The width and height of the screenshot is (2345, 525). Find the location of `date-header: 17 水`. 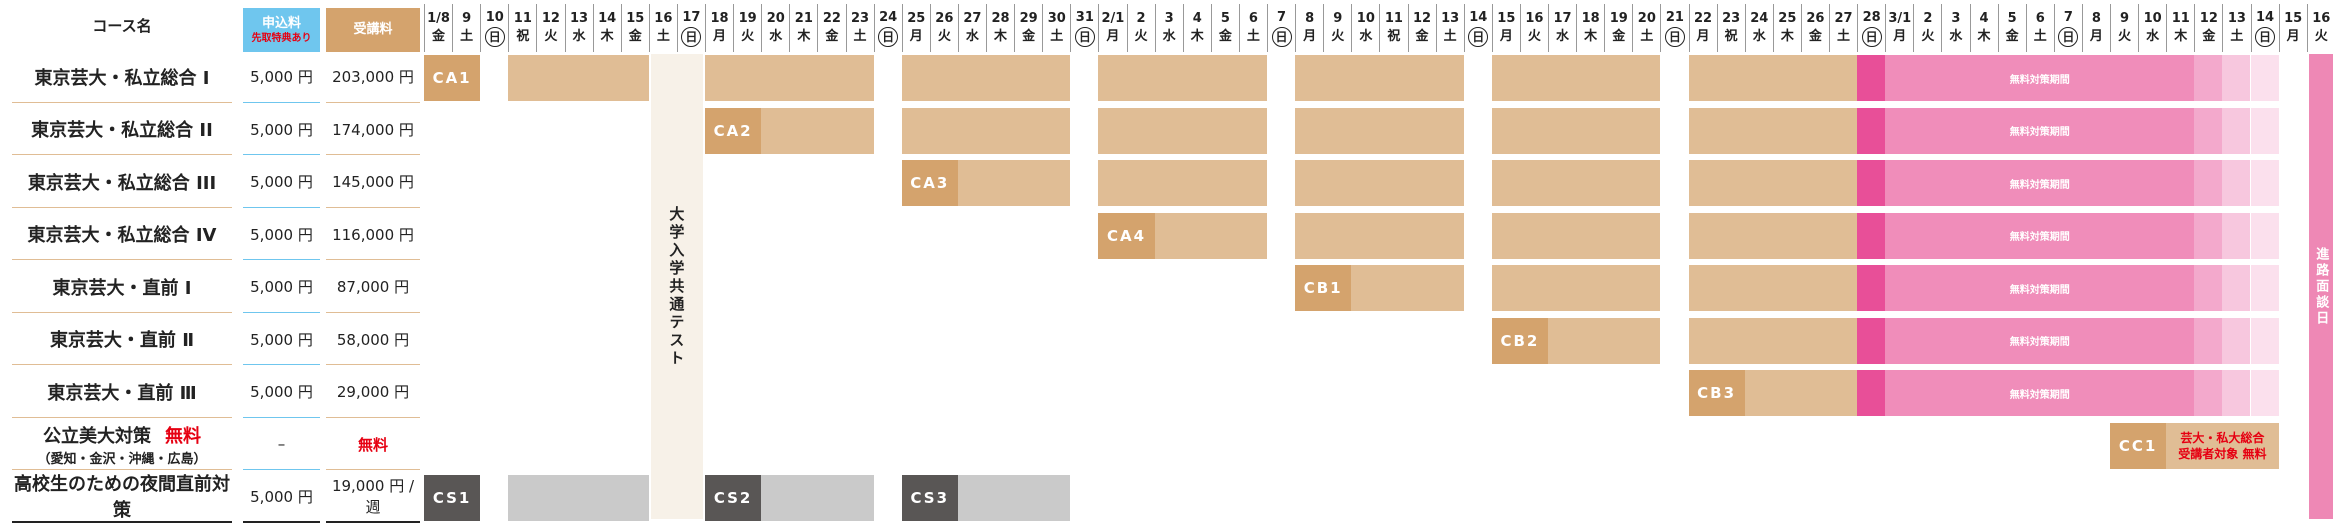

date-header: 17 水 is located at coordinates (1562, 28).